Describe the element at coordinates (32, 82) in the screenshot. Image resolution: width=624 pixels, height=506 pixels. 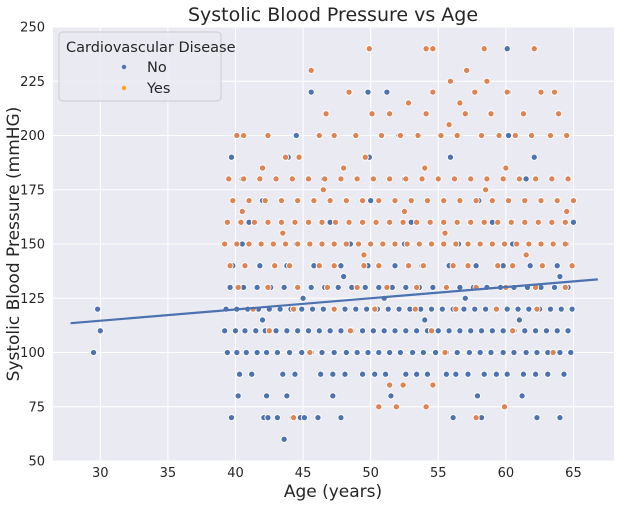
I see `y-tick-label: 225` at that location.